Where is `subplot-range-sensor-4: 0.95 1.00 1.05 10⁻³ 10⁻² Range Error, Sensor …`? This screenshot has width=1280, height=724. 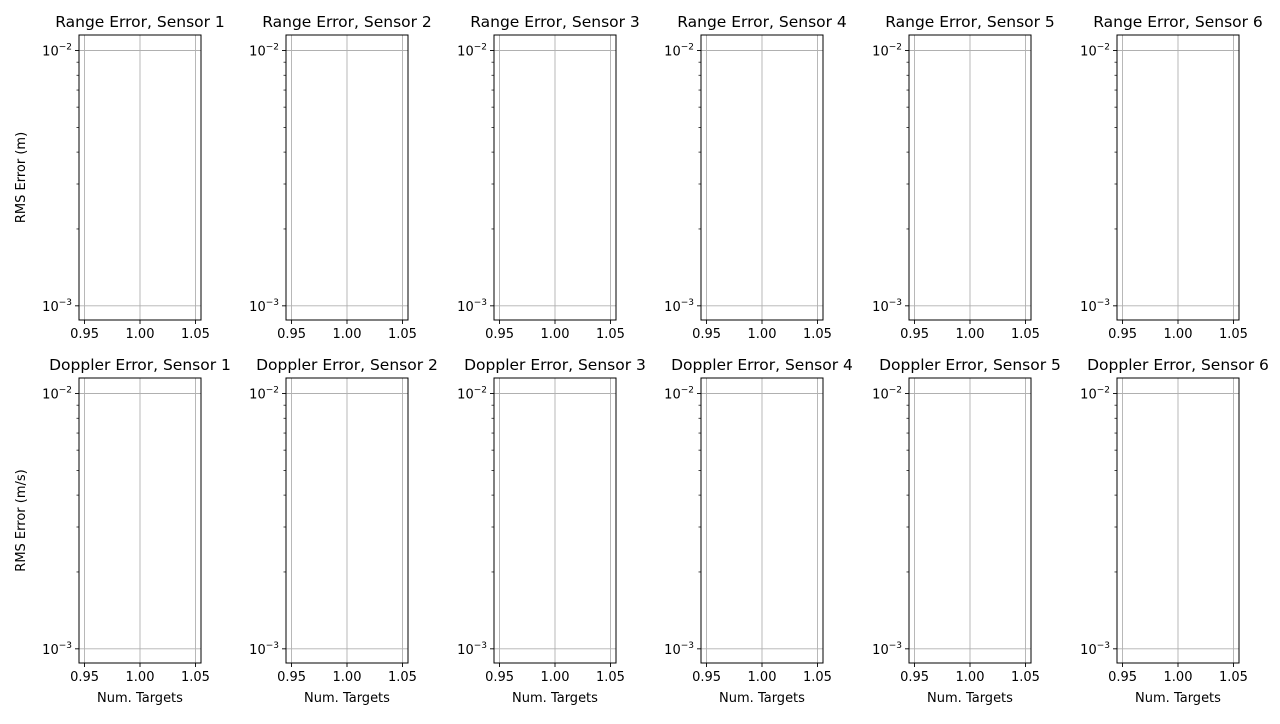
subplot-range-sensor-4: 0.95 1.00 1.05 10⁻³ 10⁻² Range Error, Sensor … is located at coordinates (755, 177).